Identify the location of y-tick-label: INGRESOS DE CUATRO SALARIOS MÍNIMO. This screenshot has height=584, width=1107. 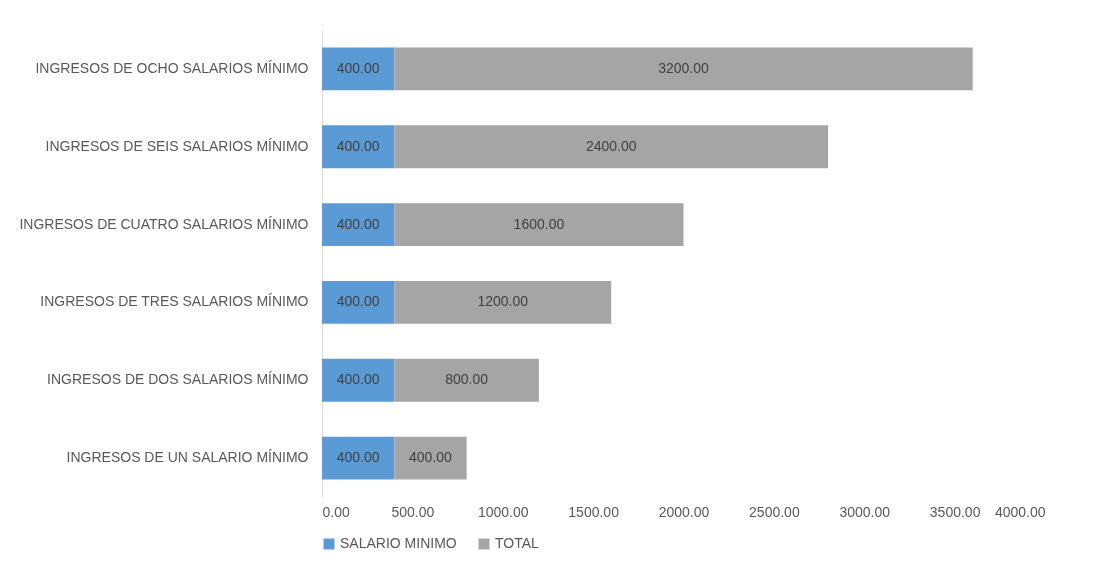
(164, 223).